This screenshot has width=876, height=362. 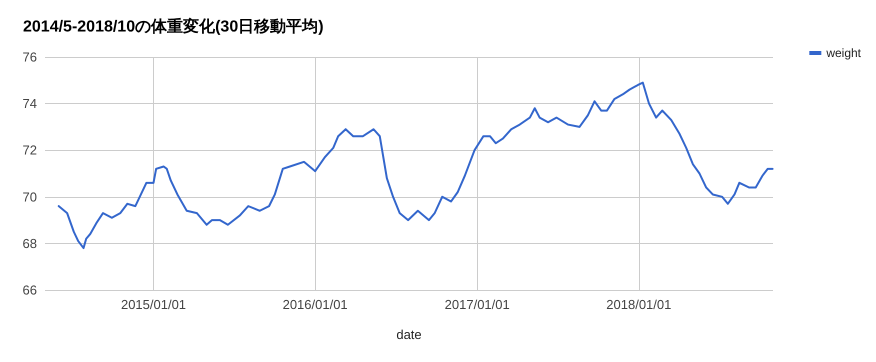 I want to click on x-tick-label: 2017/01/01, so click(x=477, y=304).